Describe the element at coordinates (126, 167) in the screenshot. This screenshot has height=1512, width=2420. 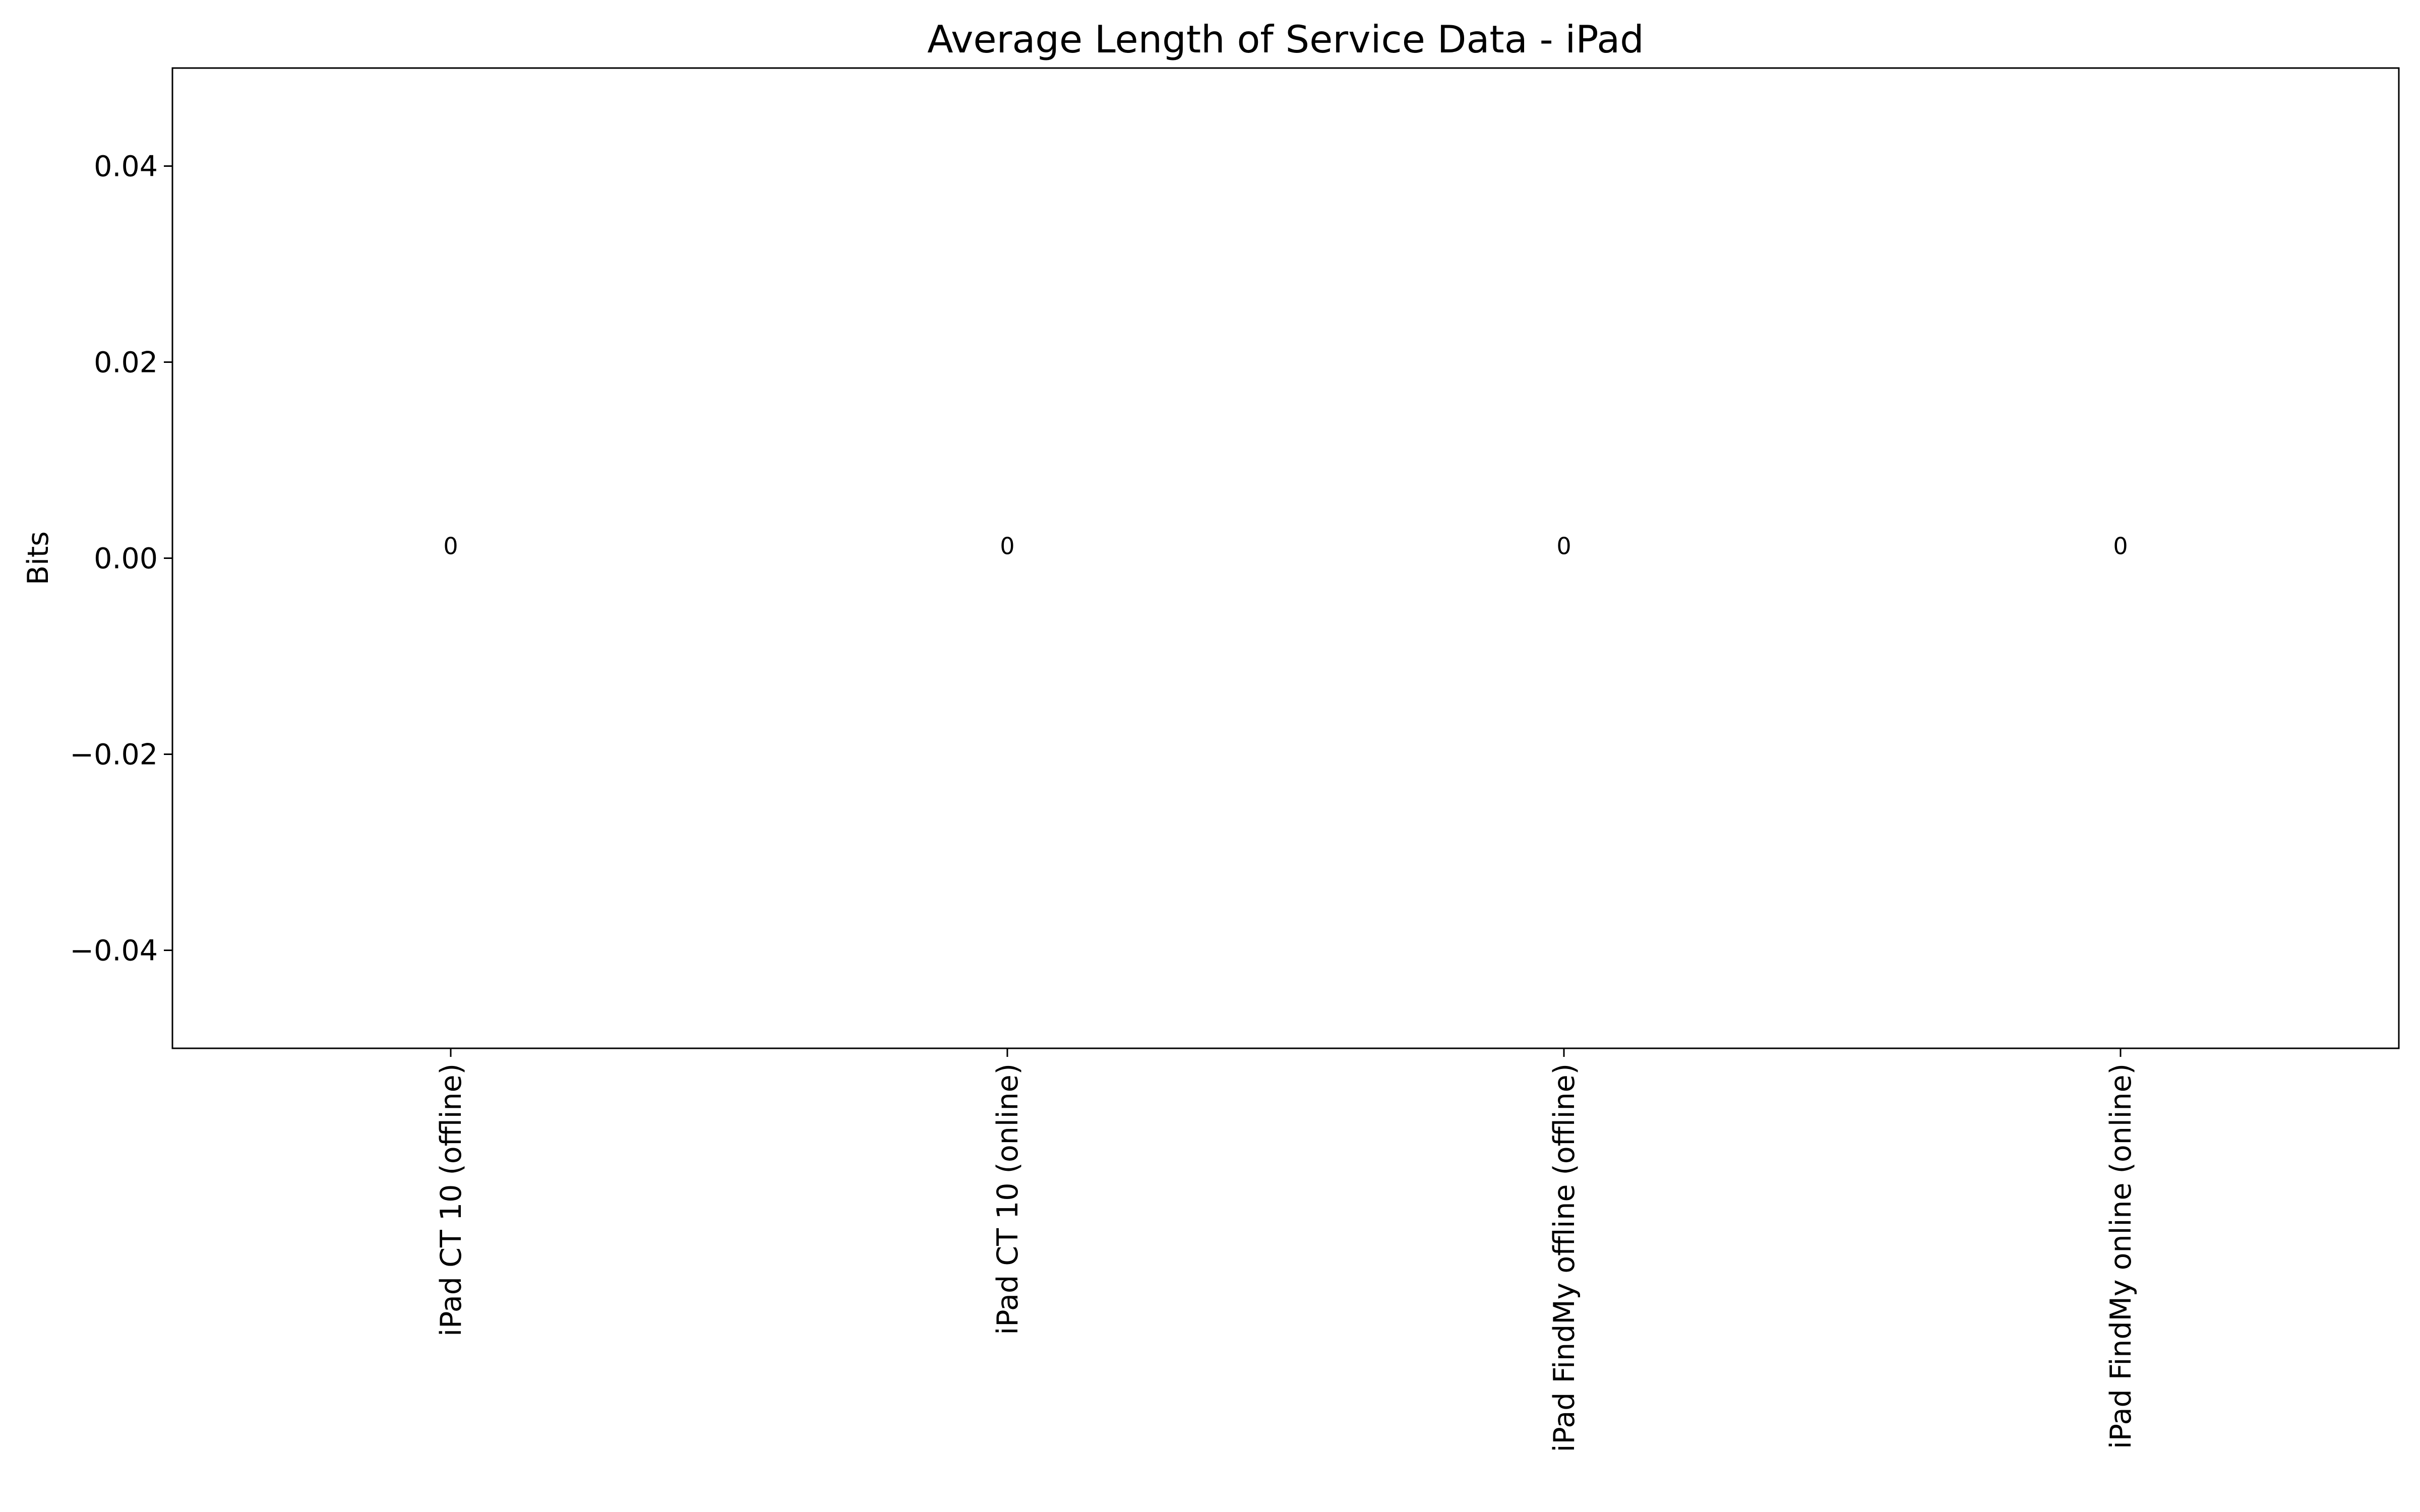
I see `y-tick-label: 0.04` at that location.